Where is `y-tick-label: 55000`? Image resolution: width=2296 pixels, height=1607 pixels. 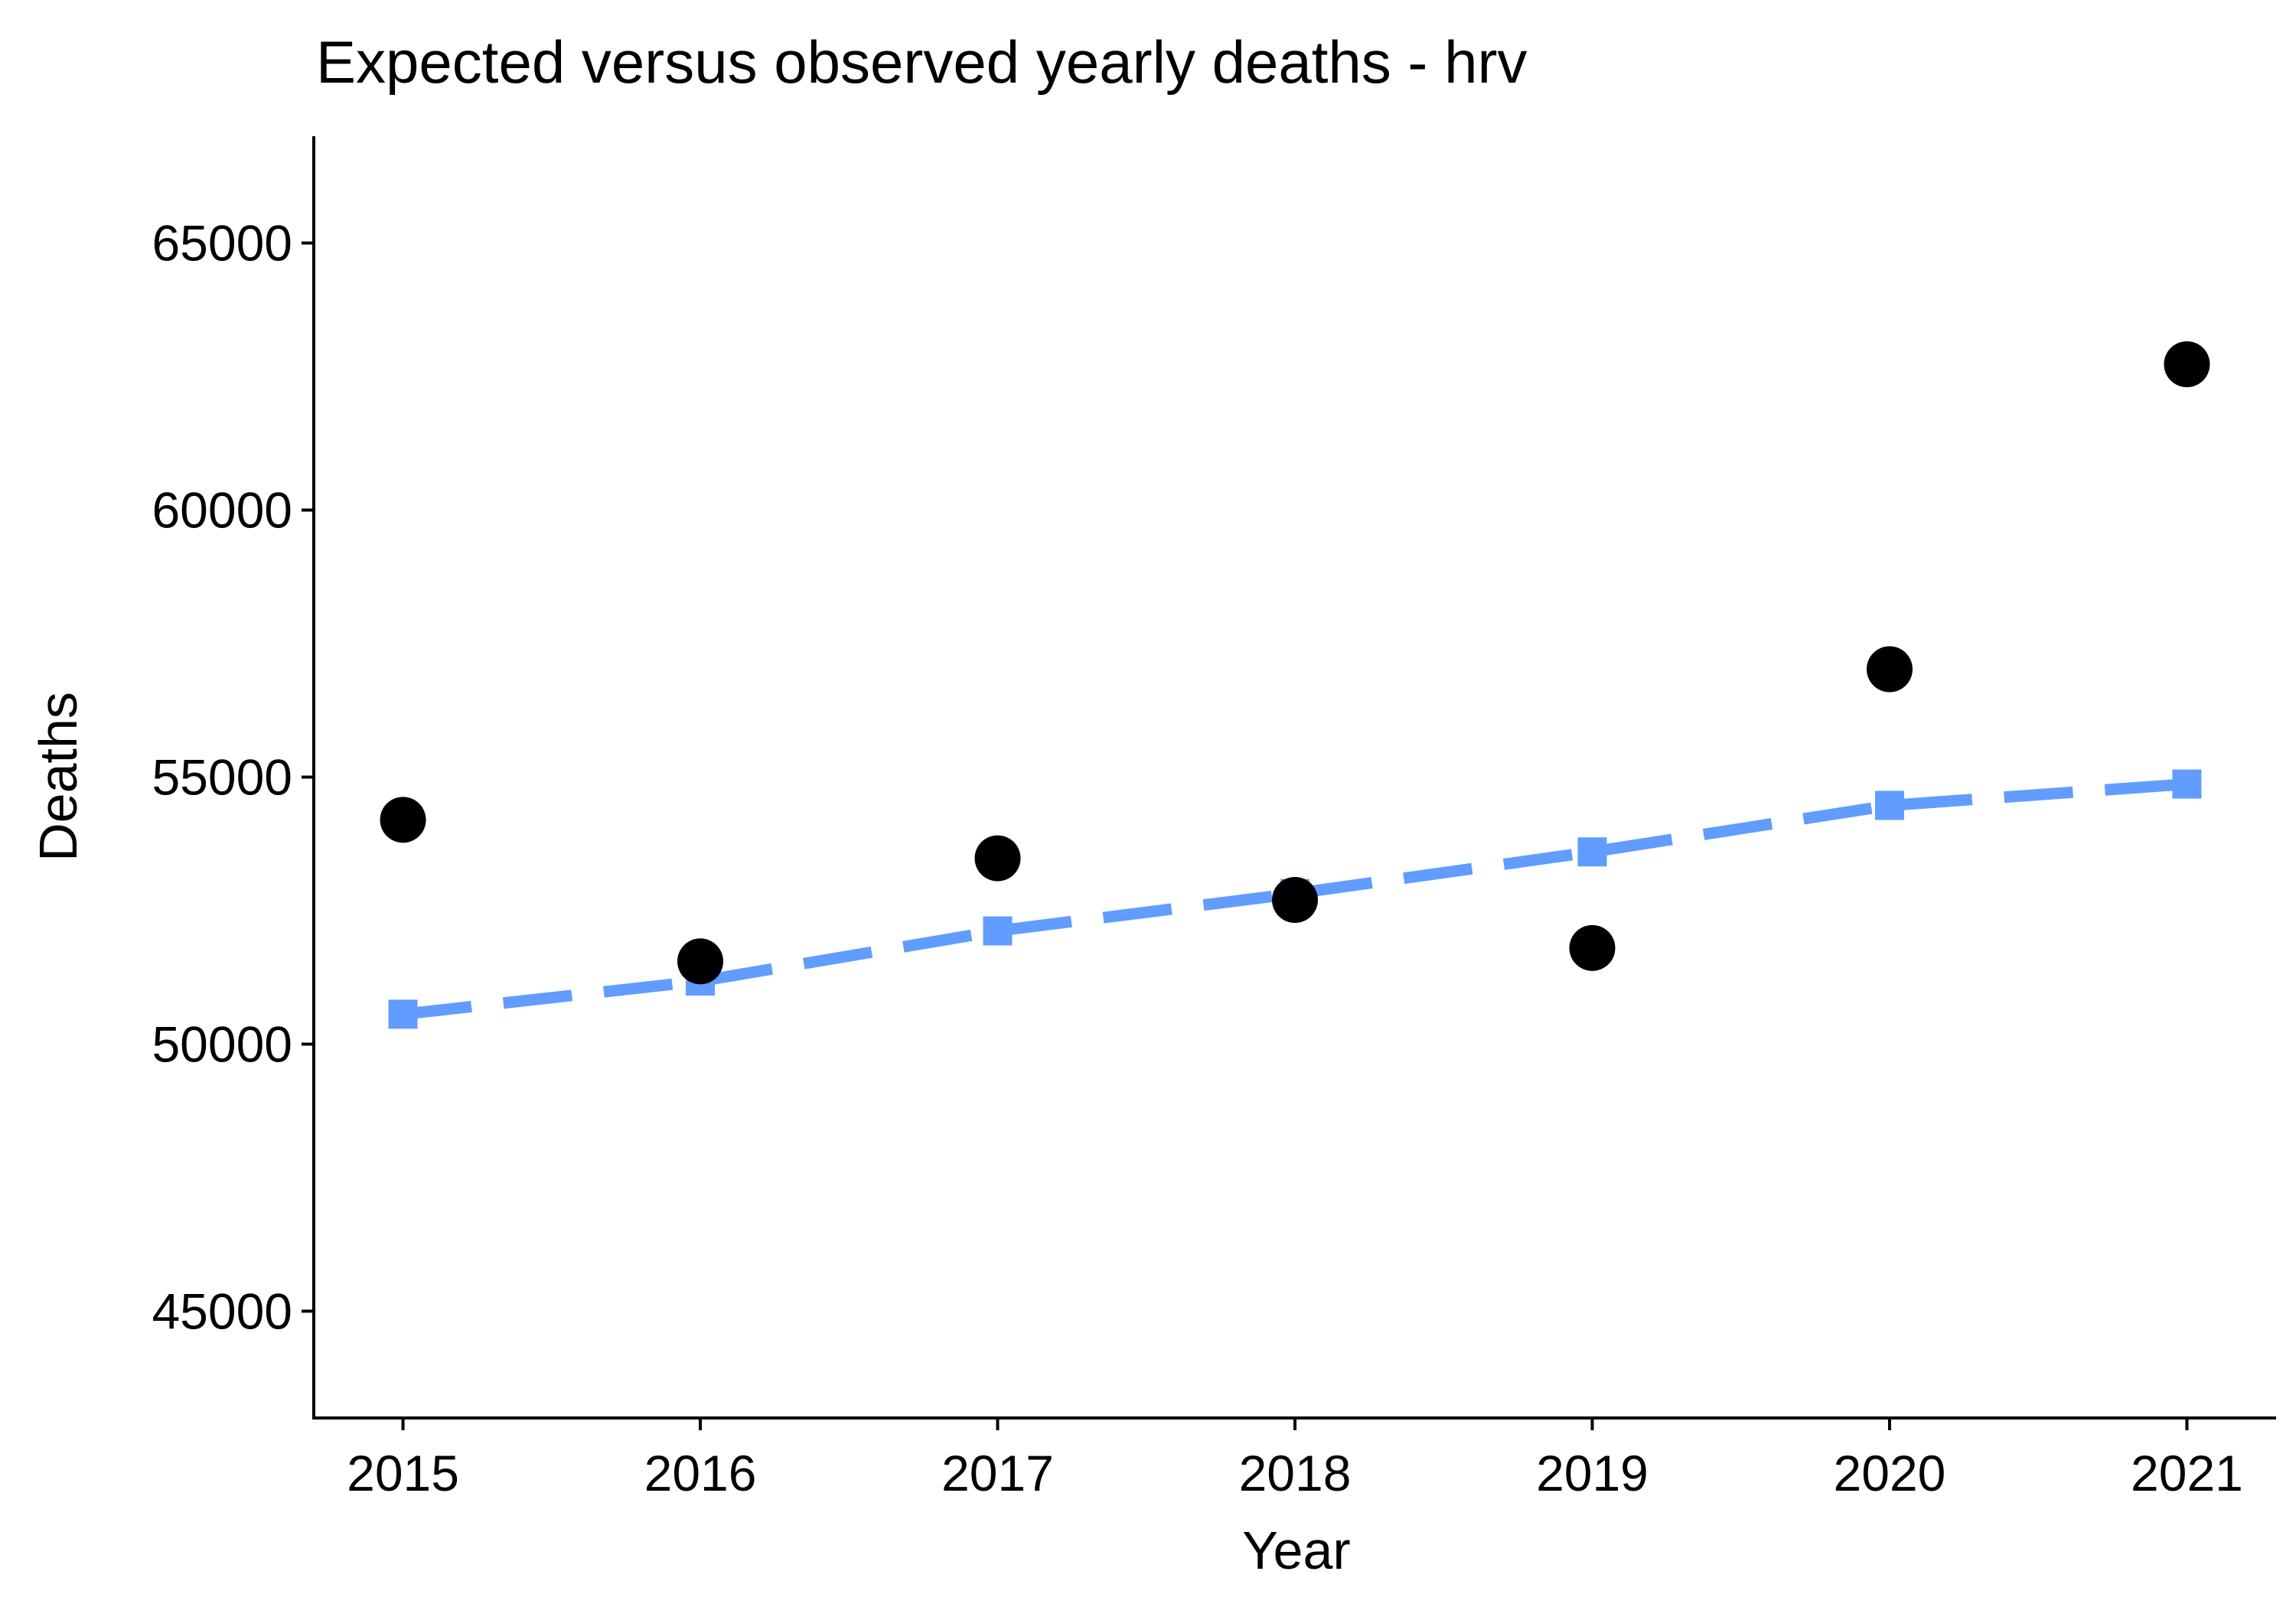
y-tick-label: 55000 is located at coordinates (222, 778).